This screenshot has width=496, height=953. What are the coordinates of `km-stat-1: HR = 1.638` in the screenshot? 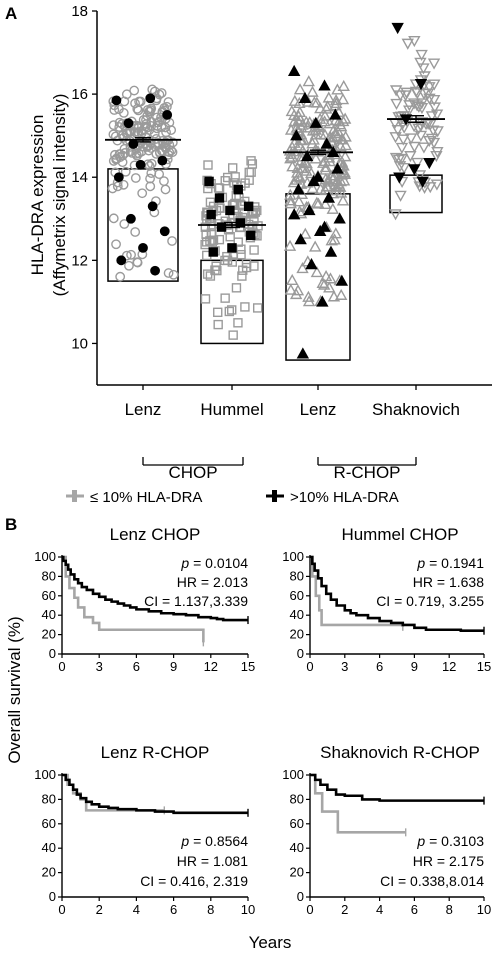 It's located at (448, 582).